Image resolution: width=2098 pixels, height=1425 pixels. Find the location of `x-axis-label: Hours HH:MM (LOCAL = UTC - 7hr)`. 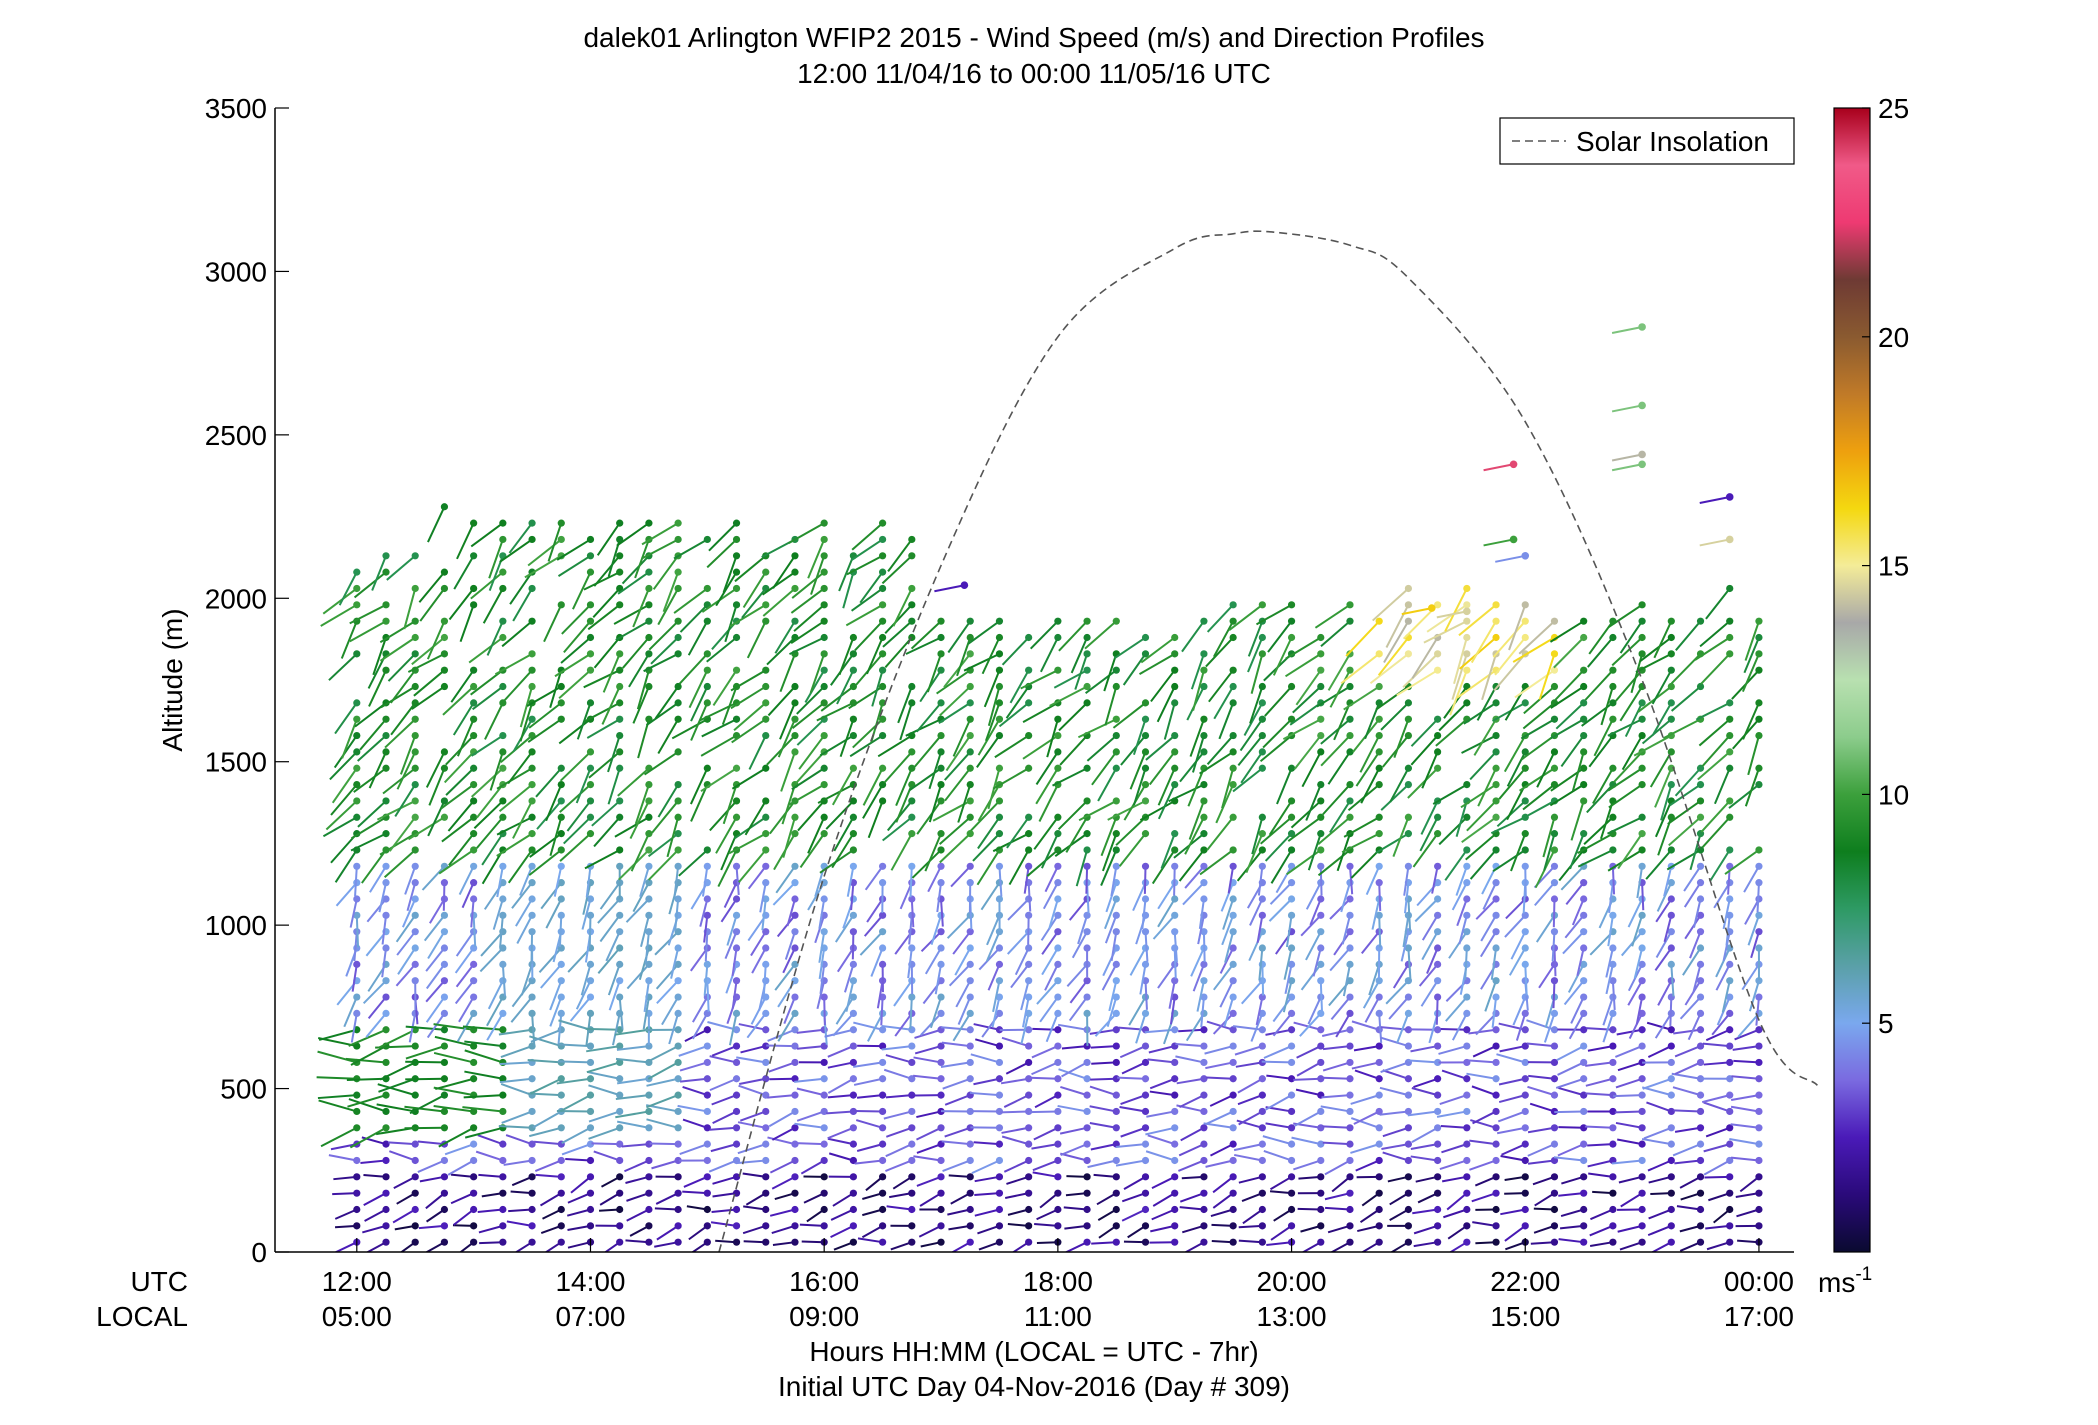

x-axis-label: Hours HH:MM (LOCAL = UTC - 7hr) is located at coordinates (1033, 1351).